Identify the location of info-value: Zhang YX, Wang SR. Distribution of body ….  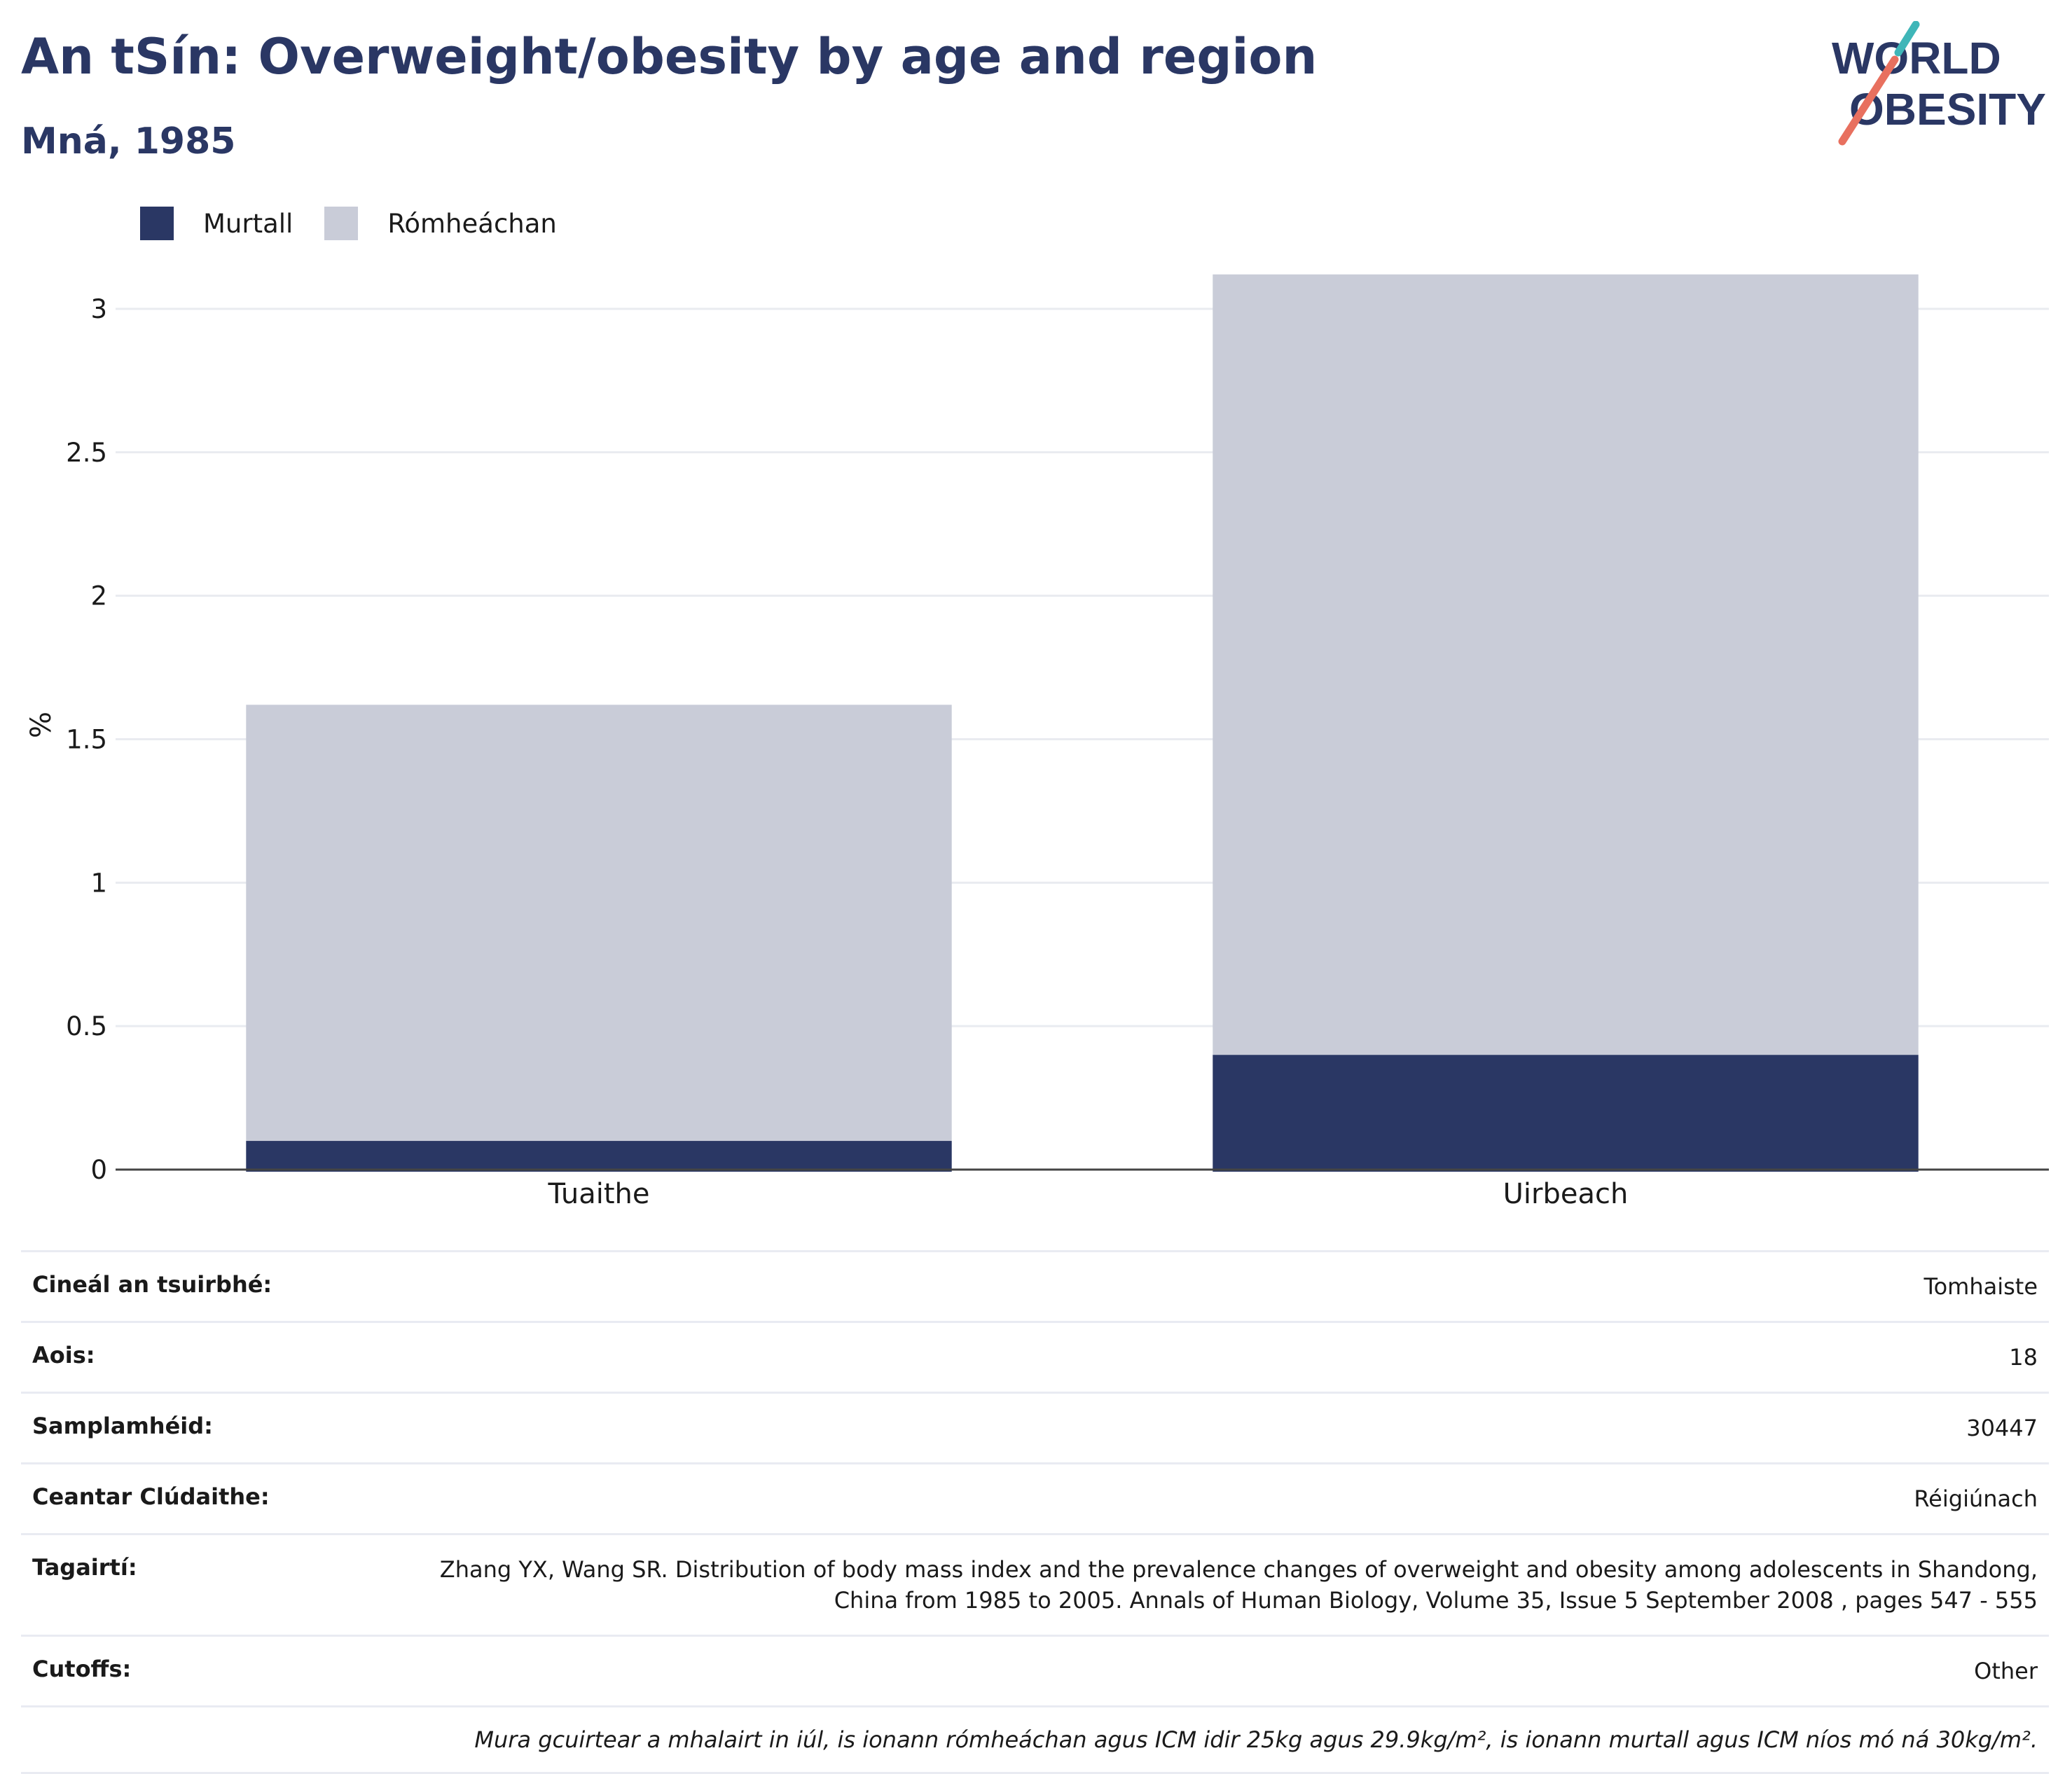
(1239, 1585).